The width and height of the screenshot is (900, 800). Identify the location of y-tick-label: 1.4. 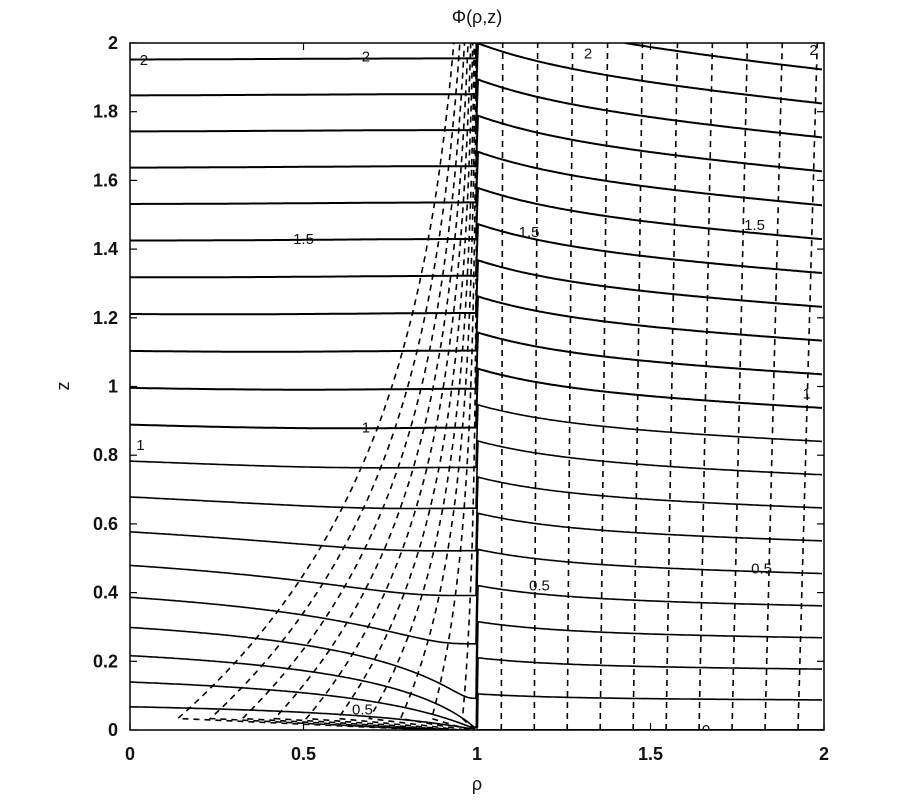
(105, 249).